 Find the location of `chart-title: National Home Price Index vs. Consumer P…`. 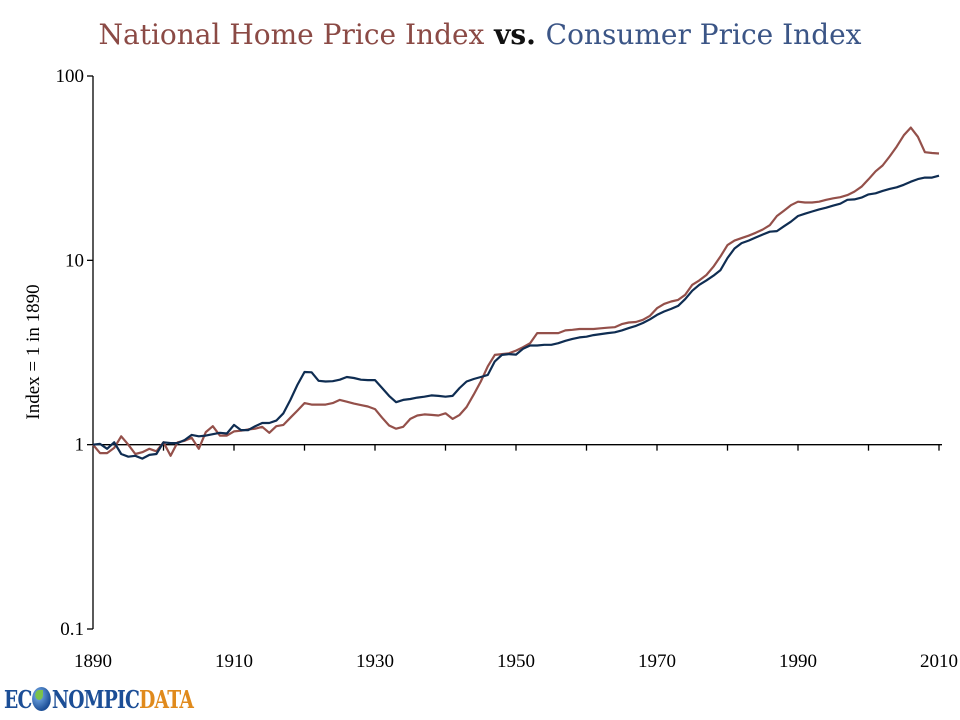

chart-title: National Home Price Index vs. Consumer P… is located at coordinates (480, 34).